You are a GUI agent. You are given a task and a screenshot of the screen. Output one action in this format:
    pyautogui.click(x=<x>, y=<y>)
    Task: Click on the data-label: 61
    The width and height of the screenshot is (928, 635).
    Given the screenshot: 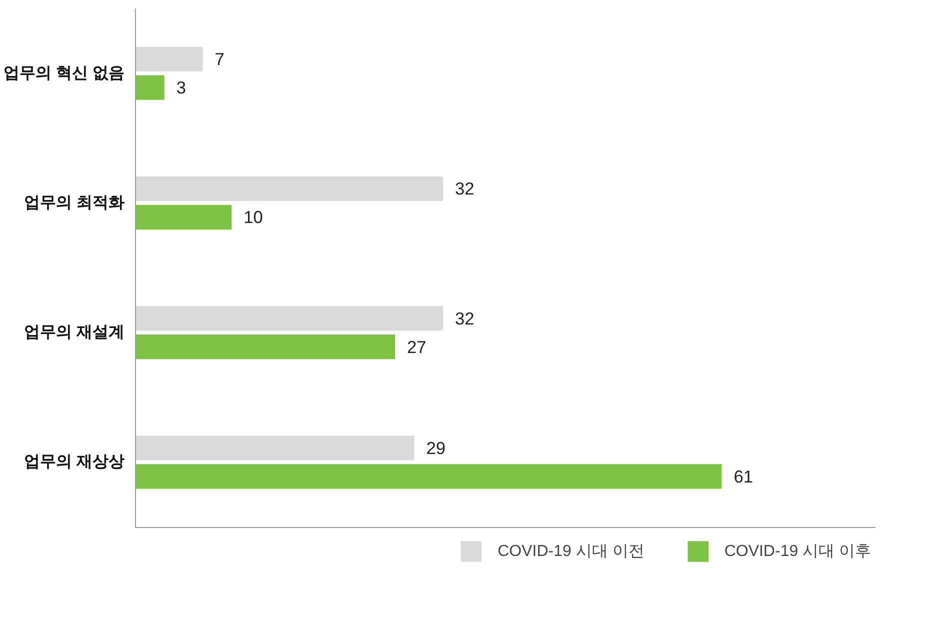 What is the action you would take?
    pyautogui.click(x=744, y=476)
    